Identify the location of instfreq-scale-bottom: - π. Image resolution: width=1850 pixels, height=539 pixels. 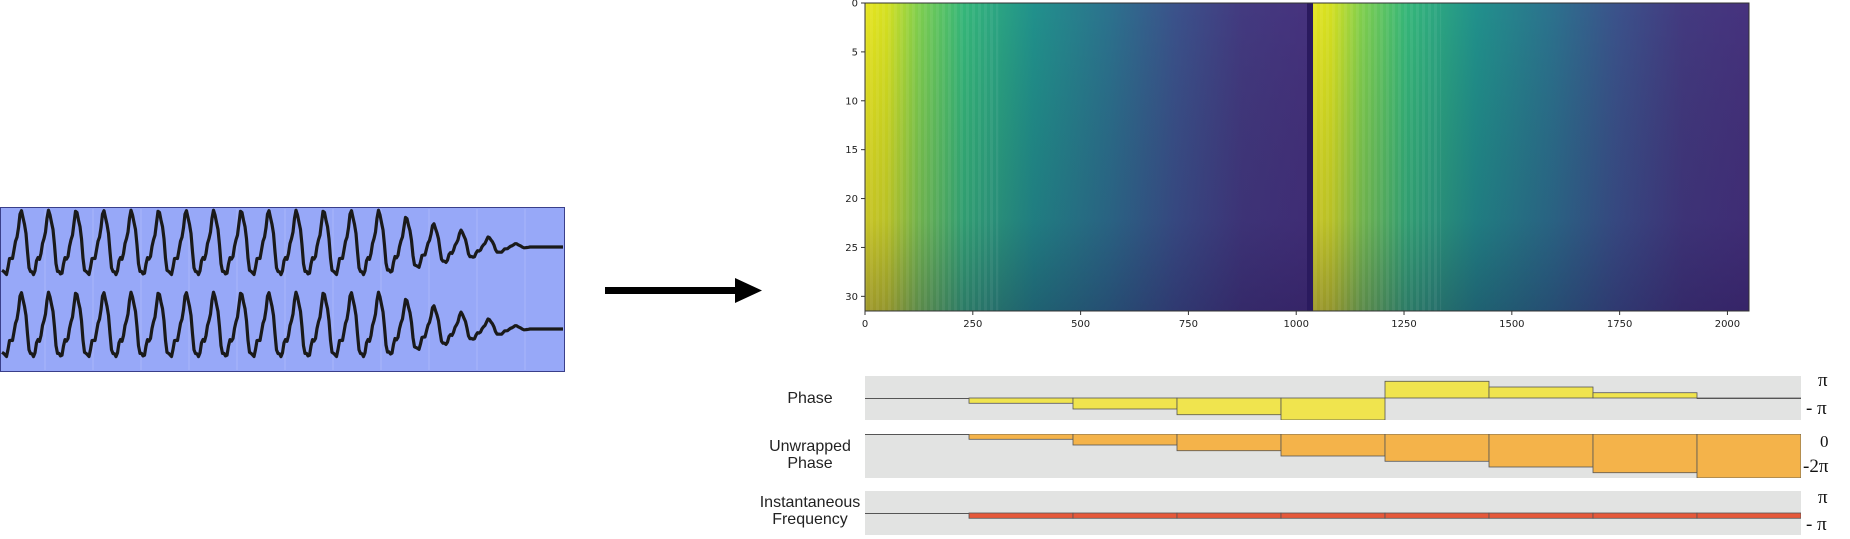
(1816, 524).